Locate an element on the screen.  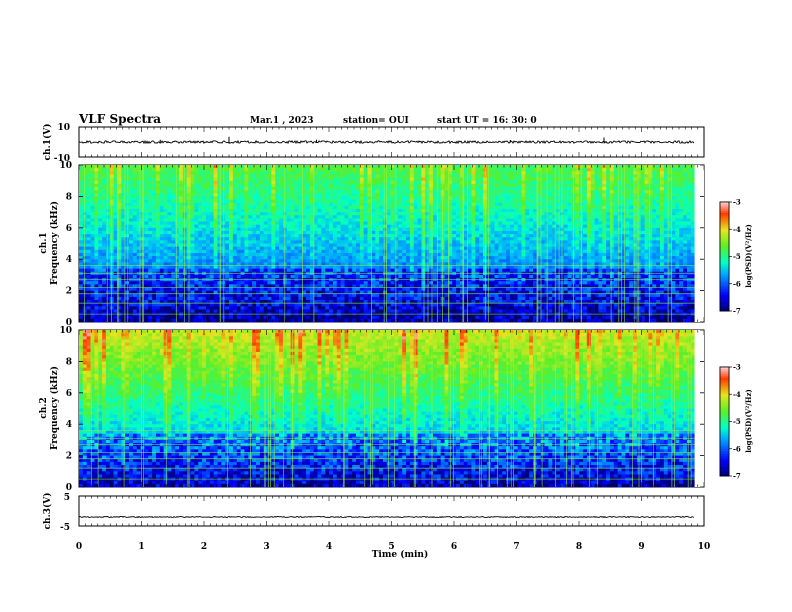
ch1-colorbar-label: log(PSD)(V²/Hz) is located at coordinates (748, 256).